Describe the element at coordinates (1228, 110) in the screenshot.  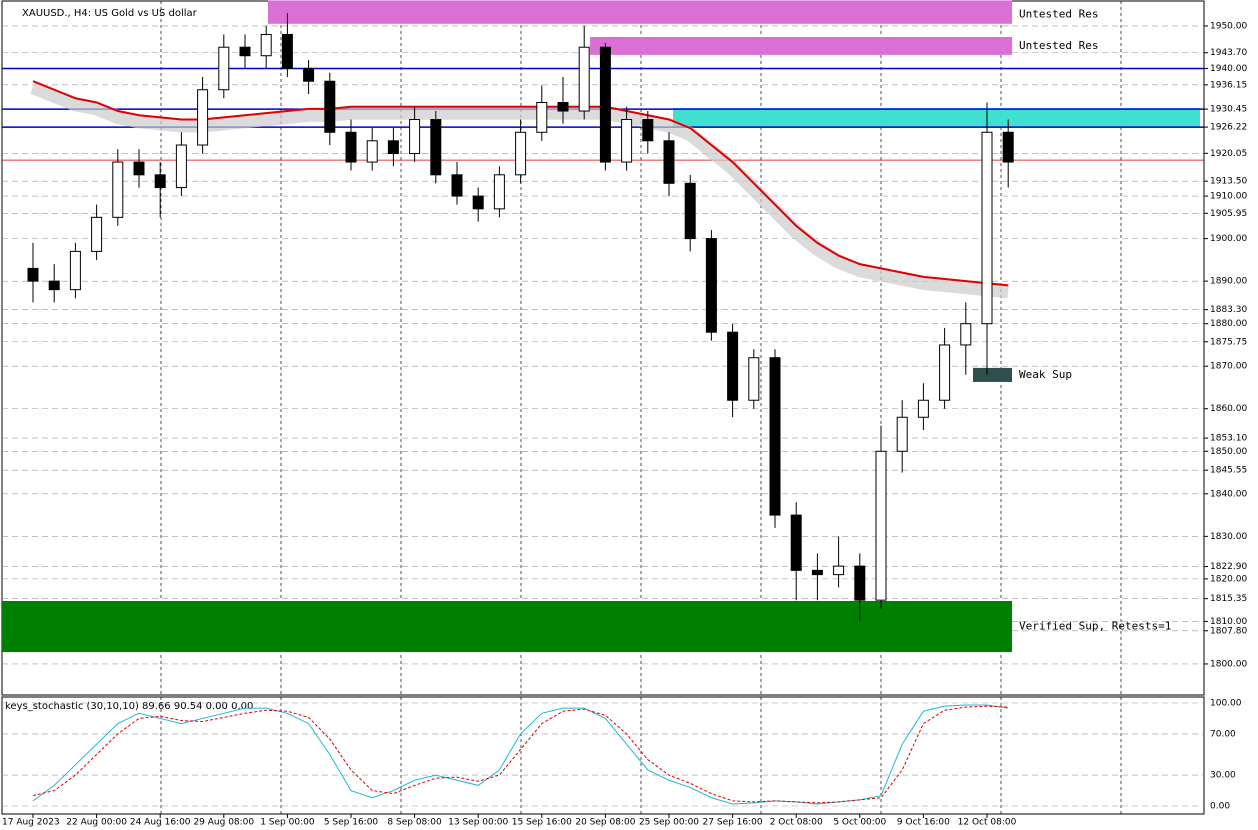
I see `y-tick-label: 1930.45` at that location.